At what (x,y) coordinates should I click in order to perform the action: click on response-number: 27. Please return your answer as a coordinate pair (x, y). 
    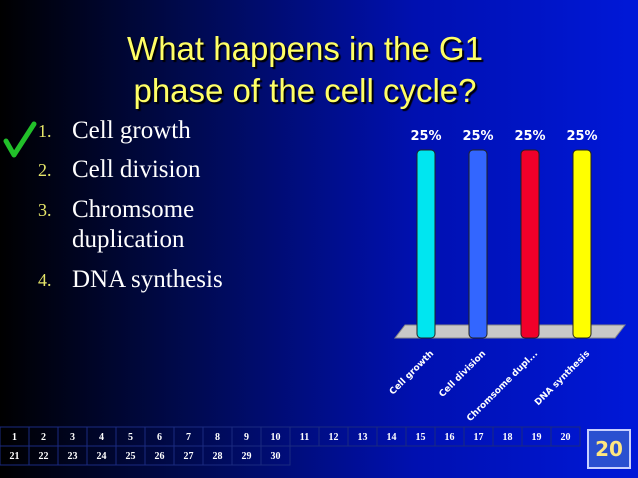
    Looking at the image, I should click on (189, 456).